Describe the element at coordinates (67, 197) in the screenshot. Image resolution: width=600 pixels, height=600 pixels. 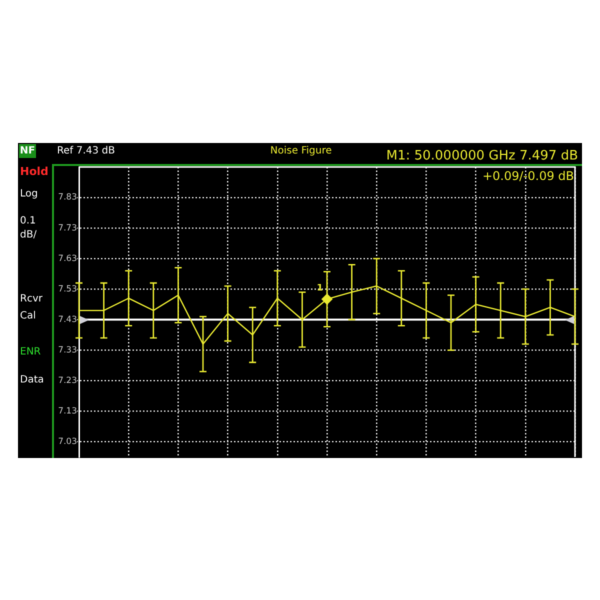
I see `y-tick-label: 7.83` at that location.